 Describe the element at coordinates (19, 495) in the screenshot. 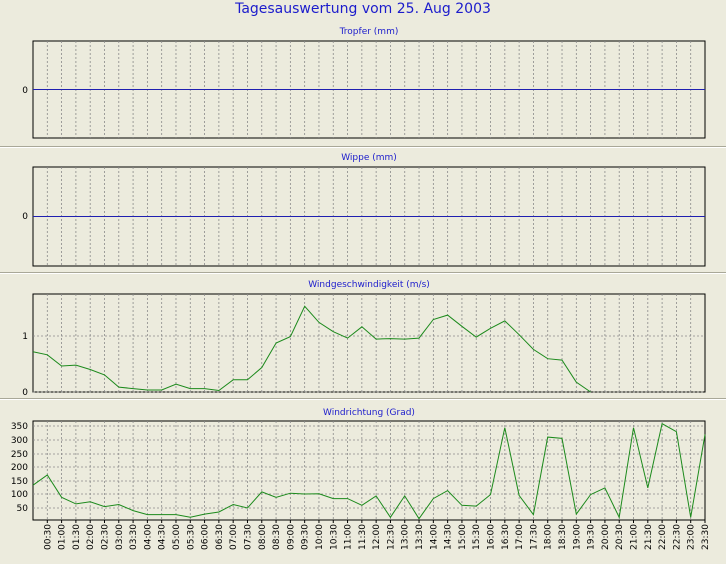

I see `y-tick-label: 100` at that location.